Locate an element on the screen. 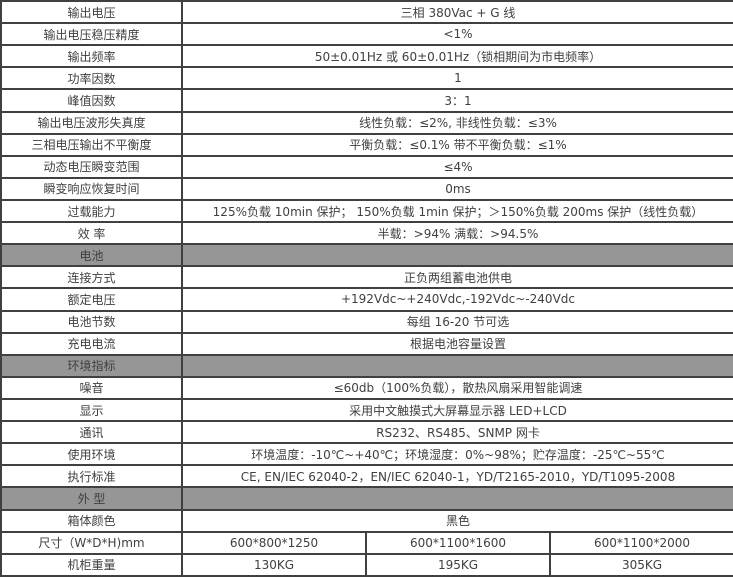 Image resolution: width=733 pixels, height=577 pixels. spec-row: 输出电压稳压精度 <1% is located at coordinates (366, 34).